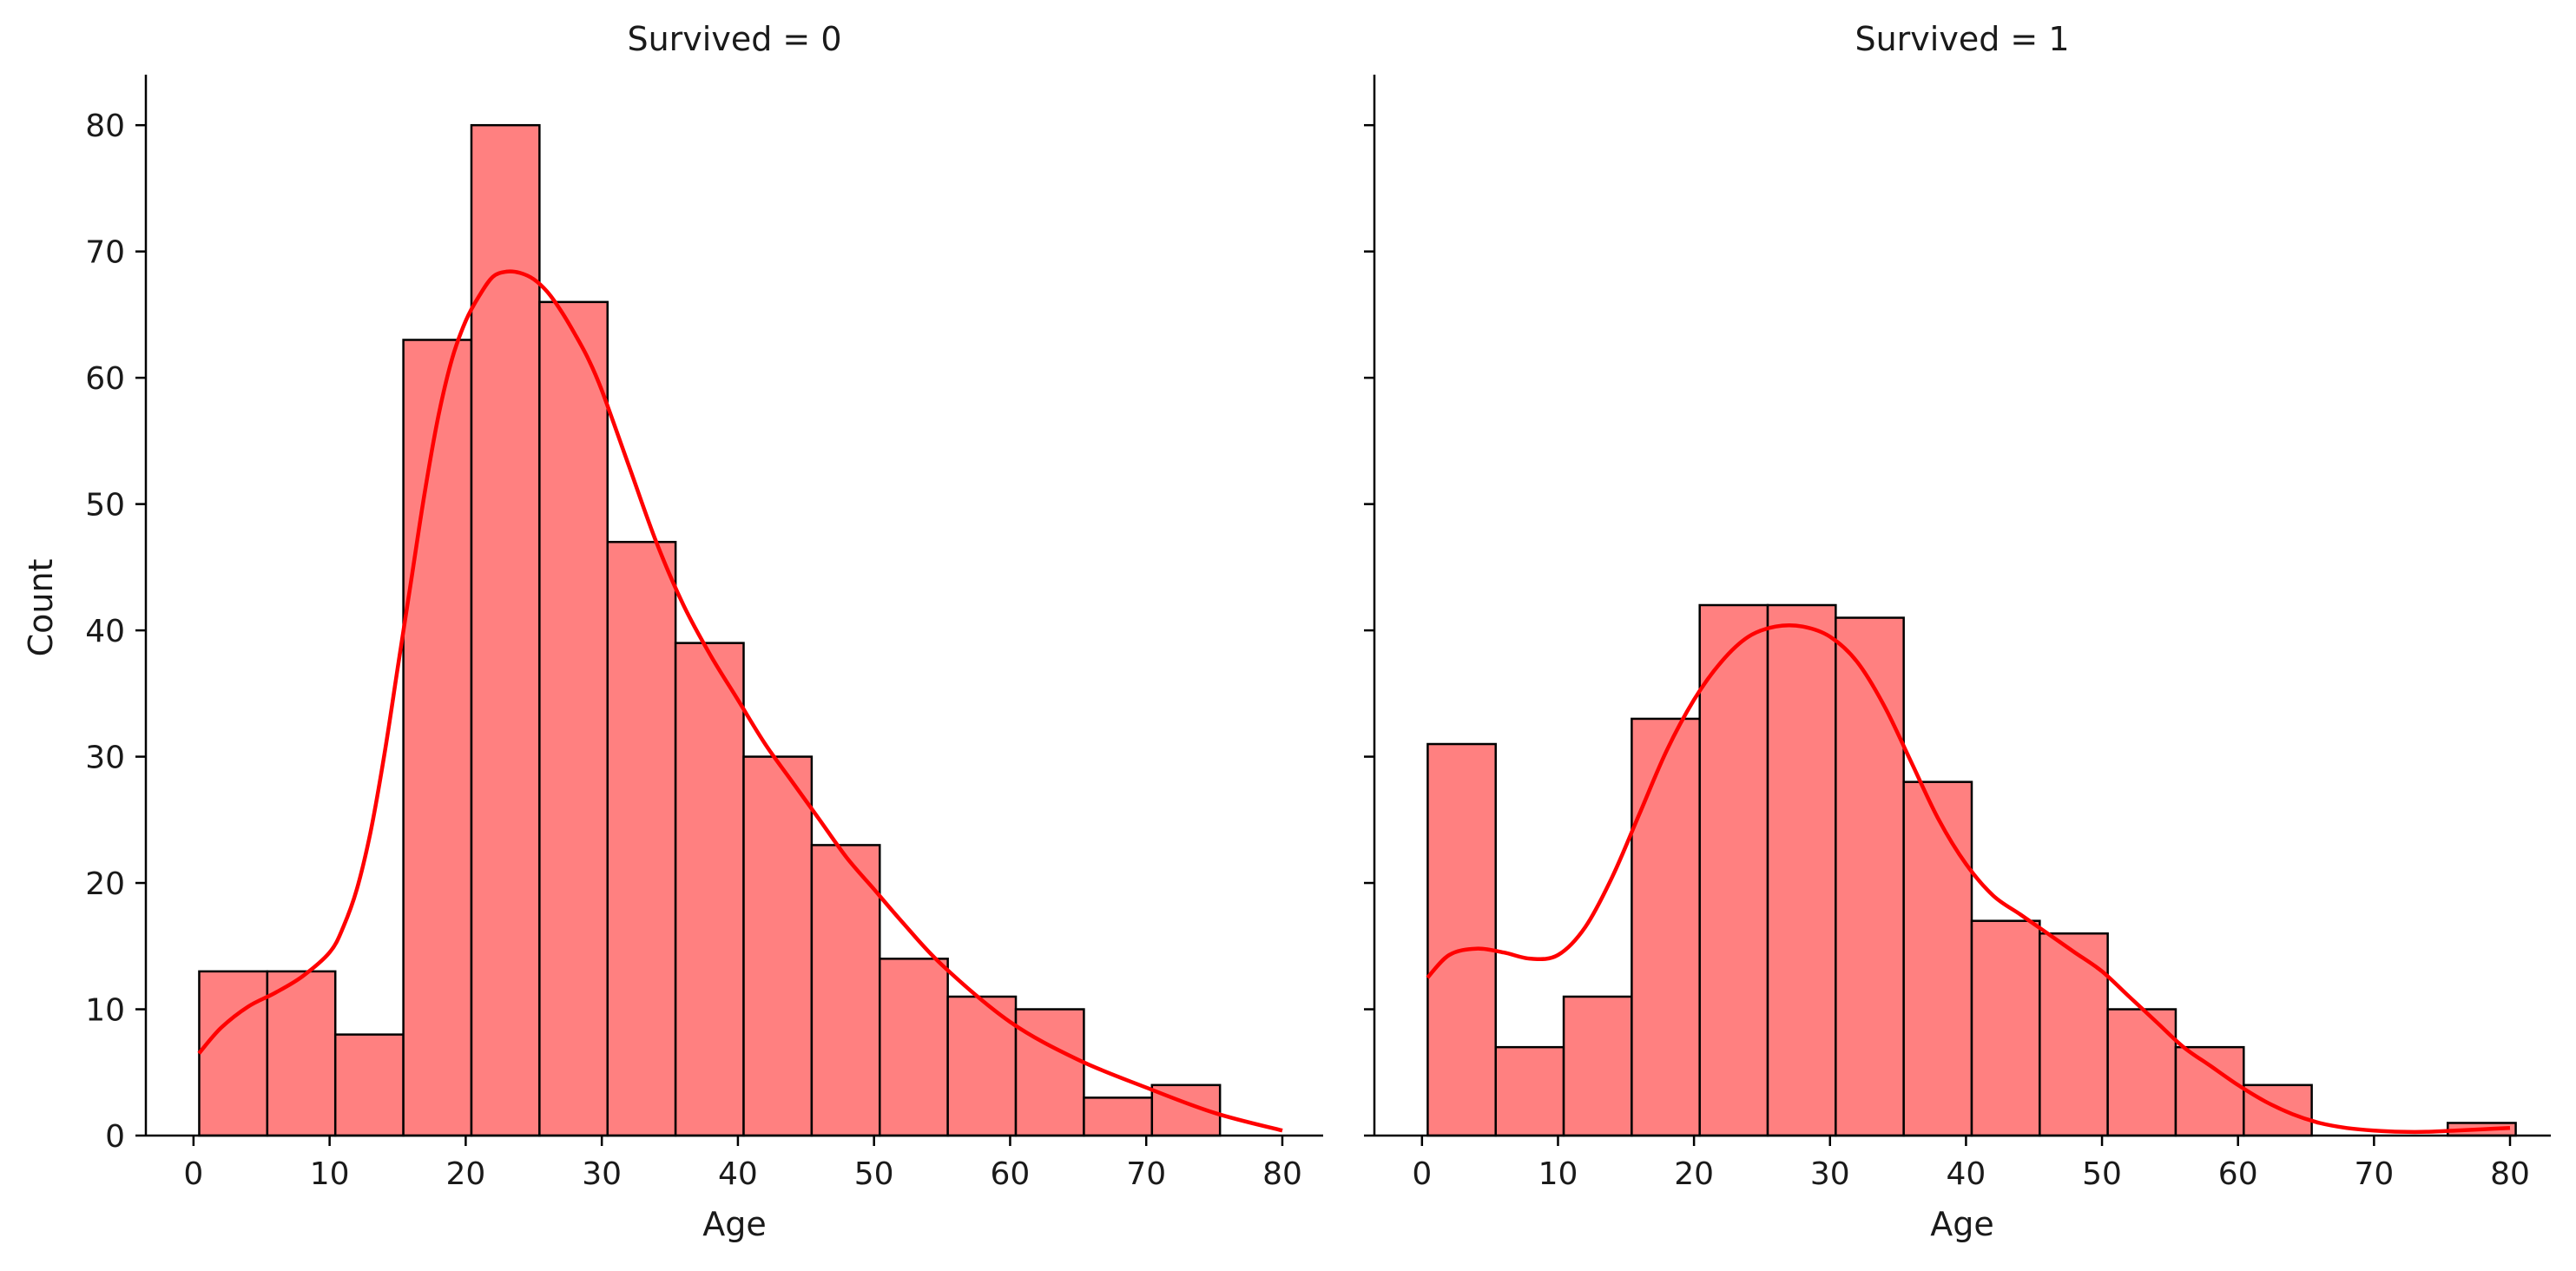 The image size is (2576, 1271). Describe the element at coordinates (41, 608) in the screenshot. I see `y-axis-label: Count` at that location.